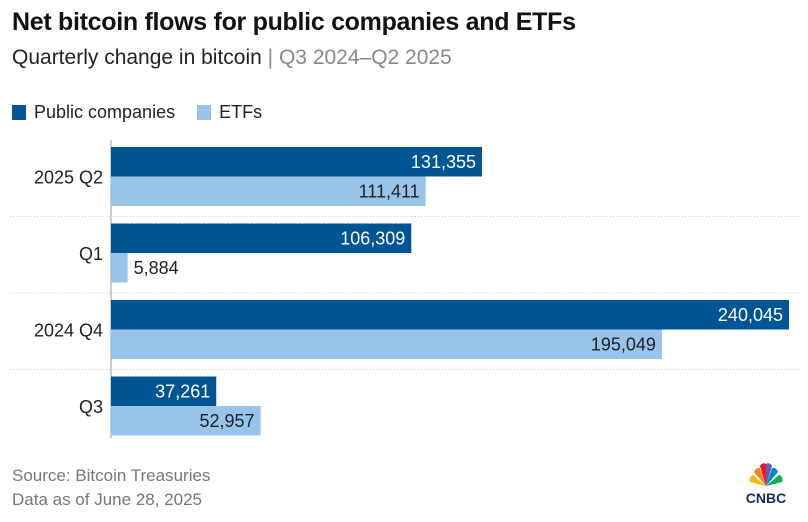 Image resolution: width=808 pixels, height=522 pixels. I want to click on data-date-note: Data as of June 28, 2025, so click(107, 499).